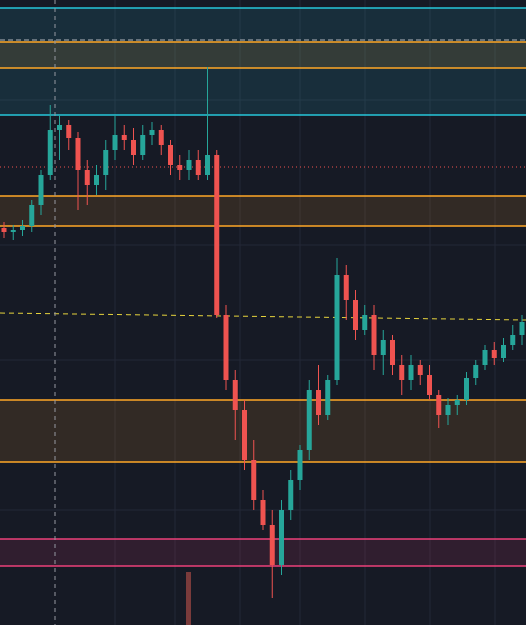 The width and height of the screenshot is (526, 625). Describe the element at coordinates (188, 598) in the screenshot. I see `volume-bar` at that location.